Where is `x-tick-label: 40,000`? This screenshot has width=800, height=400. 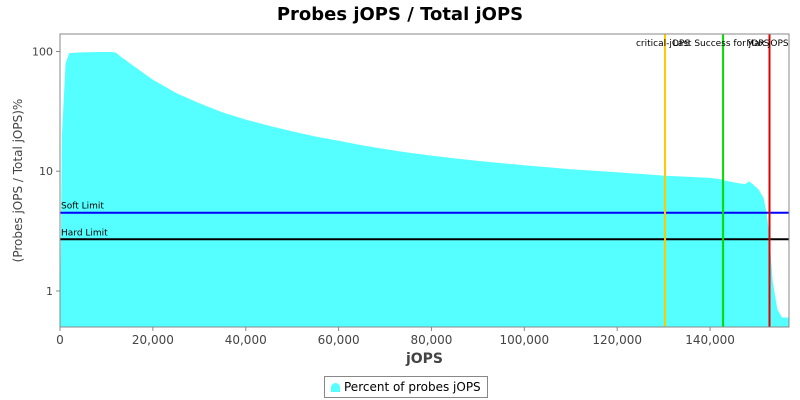
x-tick-label: 40,000 is located at coordinates (246, 340).